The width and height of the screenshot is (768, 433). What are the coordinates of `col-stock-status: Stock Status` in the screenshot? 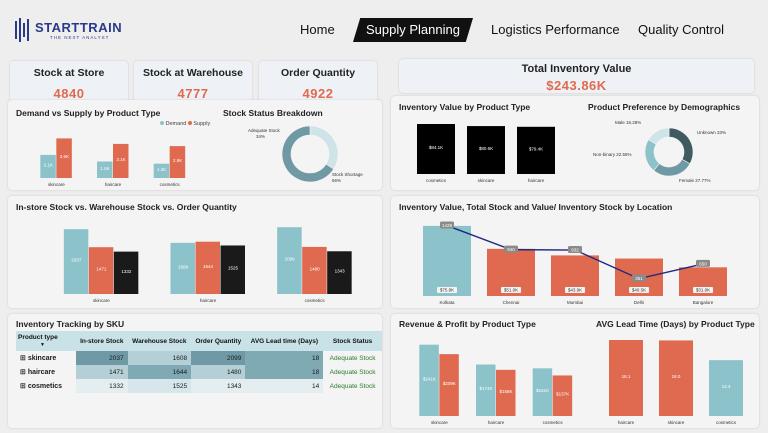 It's located at (352, 341).